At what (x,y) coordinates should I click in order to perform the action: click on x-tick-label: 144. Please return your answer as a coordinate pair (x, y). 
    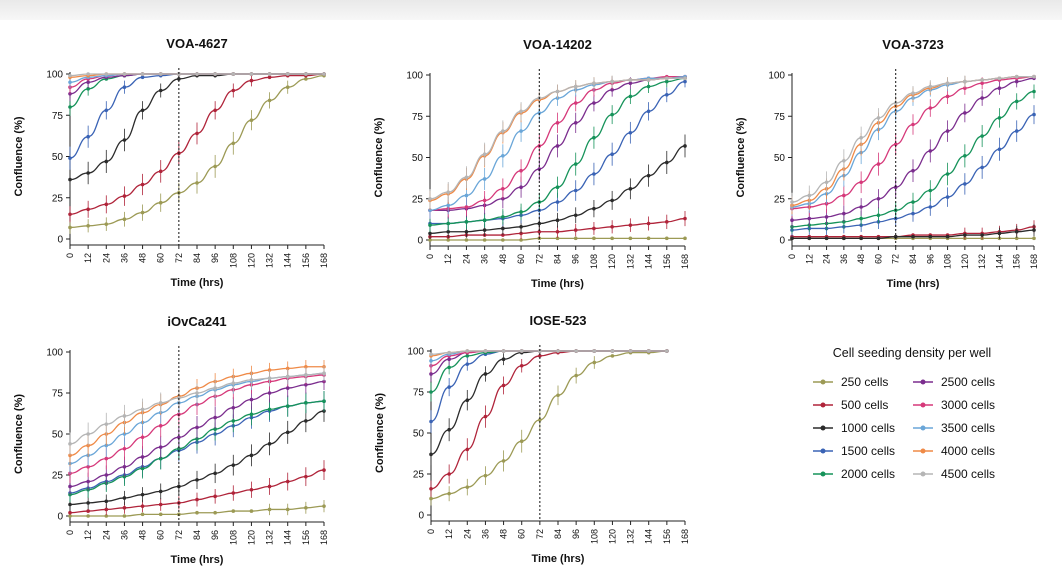
    Looking at the image, I should click on (288, 260).